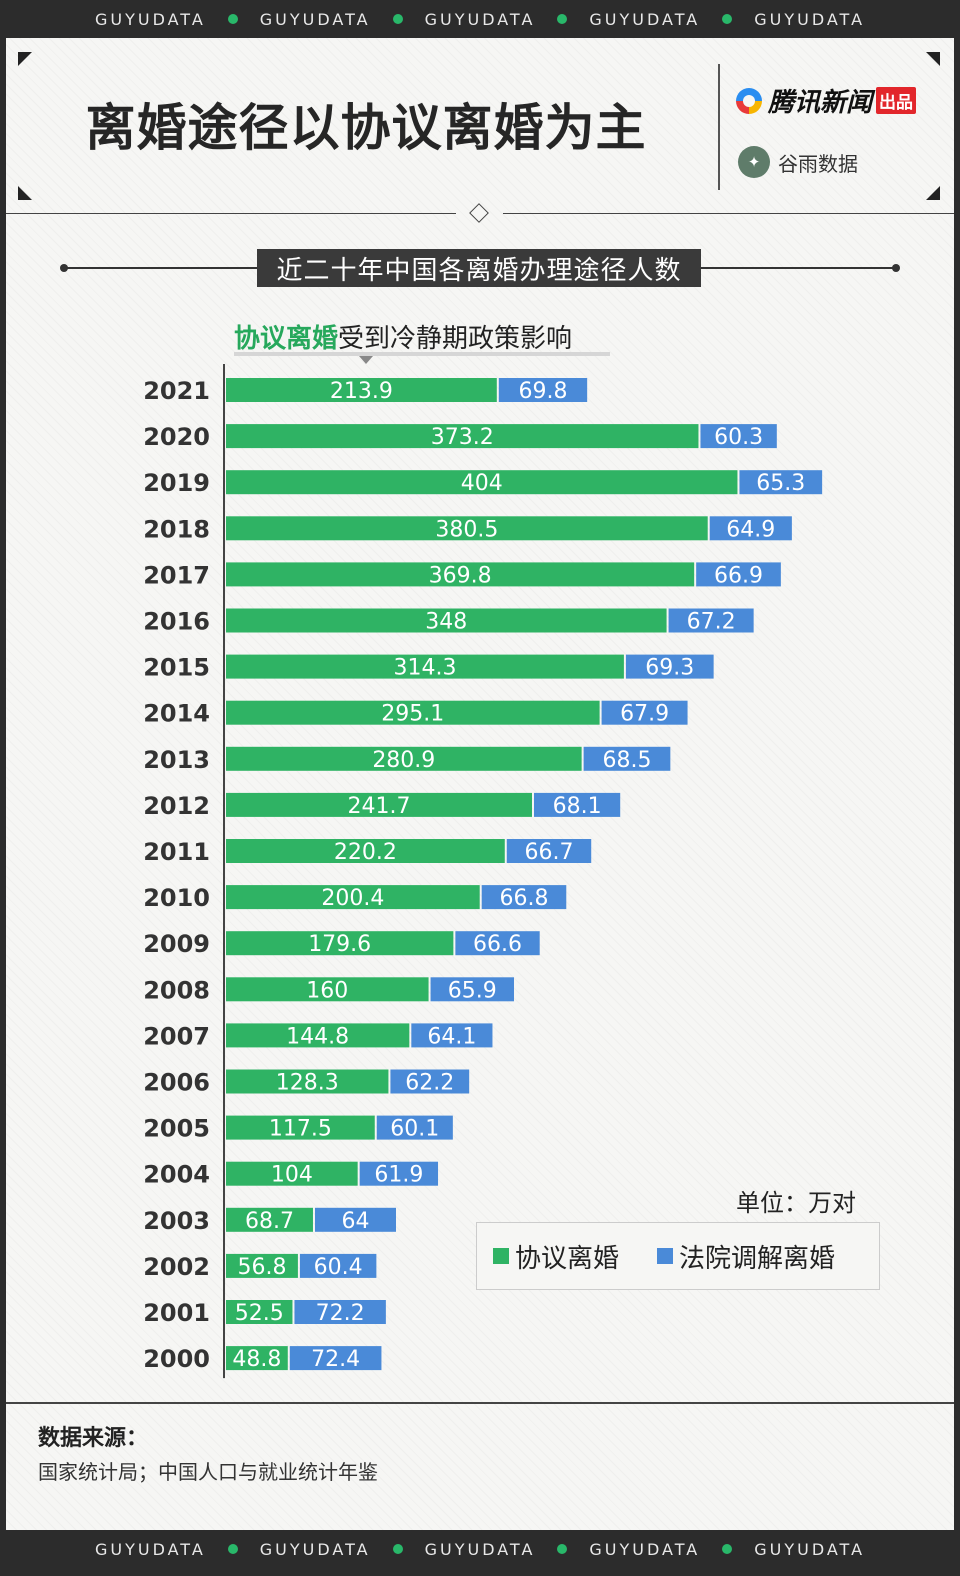 The height and width of the screenshot is (1576, 960). I want to click on source-text: 国家统计局；中国人口与就业统计年鉴, so click(208, 1472).